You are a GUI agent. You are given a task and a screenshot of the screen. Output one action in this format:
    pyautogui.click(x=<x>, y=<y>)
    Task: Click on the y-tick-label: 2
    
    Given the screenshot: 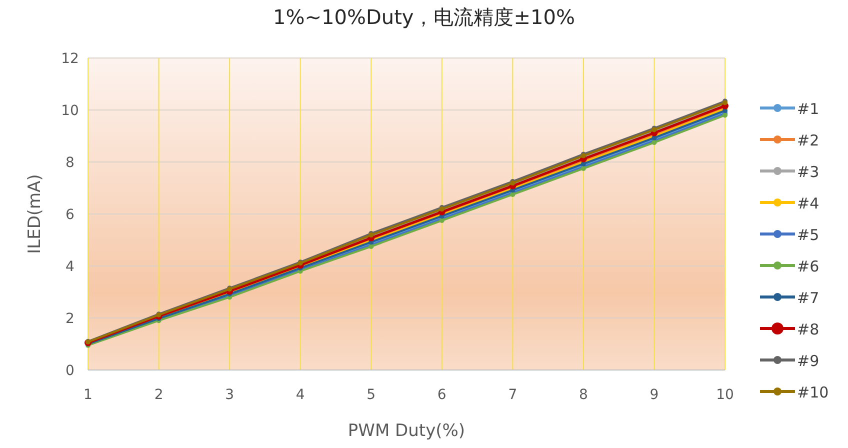 What is the action you would take?
    pyautogui.click(x=70, y=319)
    